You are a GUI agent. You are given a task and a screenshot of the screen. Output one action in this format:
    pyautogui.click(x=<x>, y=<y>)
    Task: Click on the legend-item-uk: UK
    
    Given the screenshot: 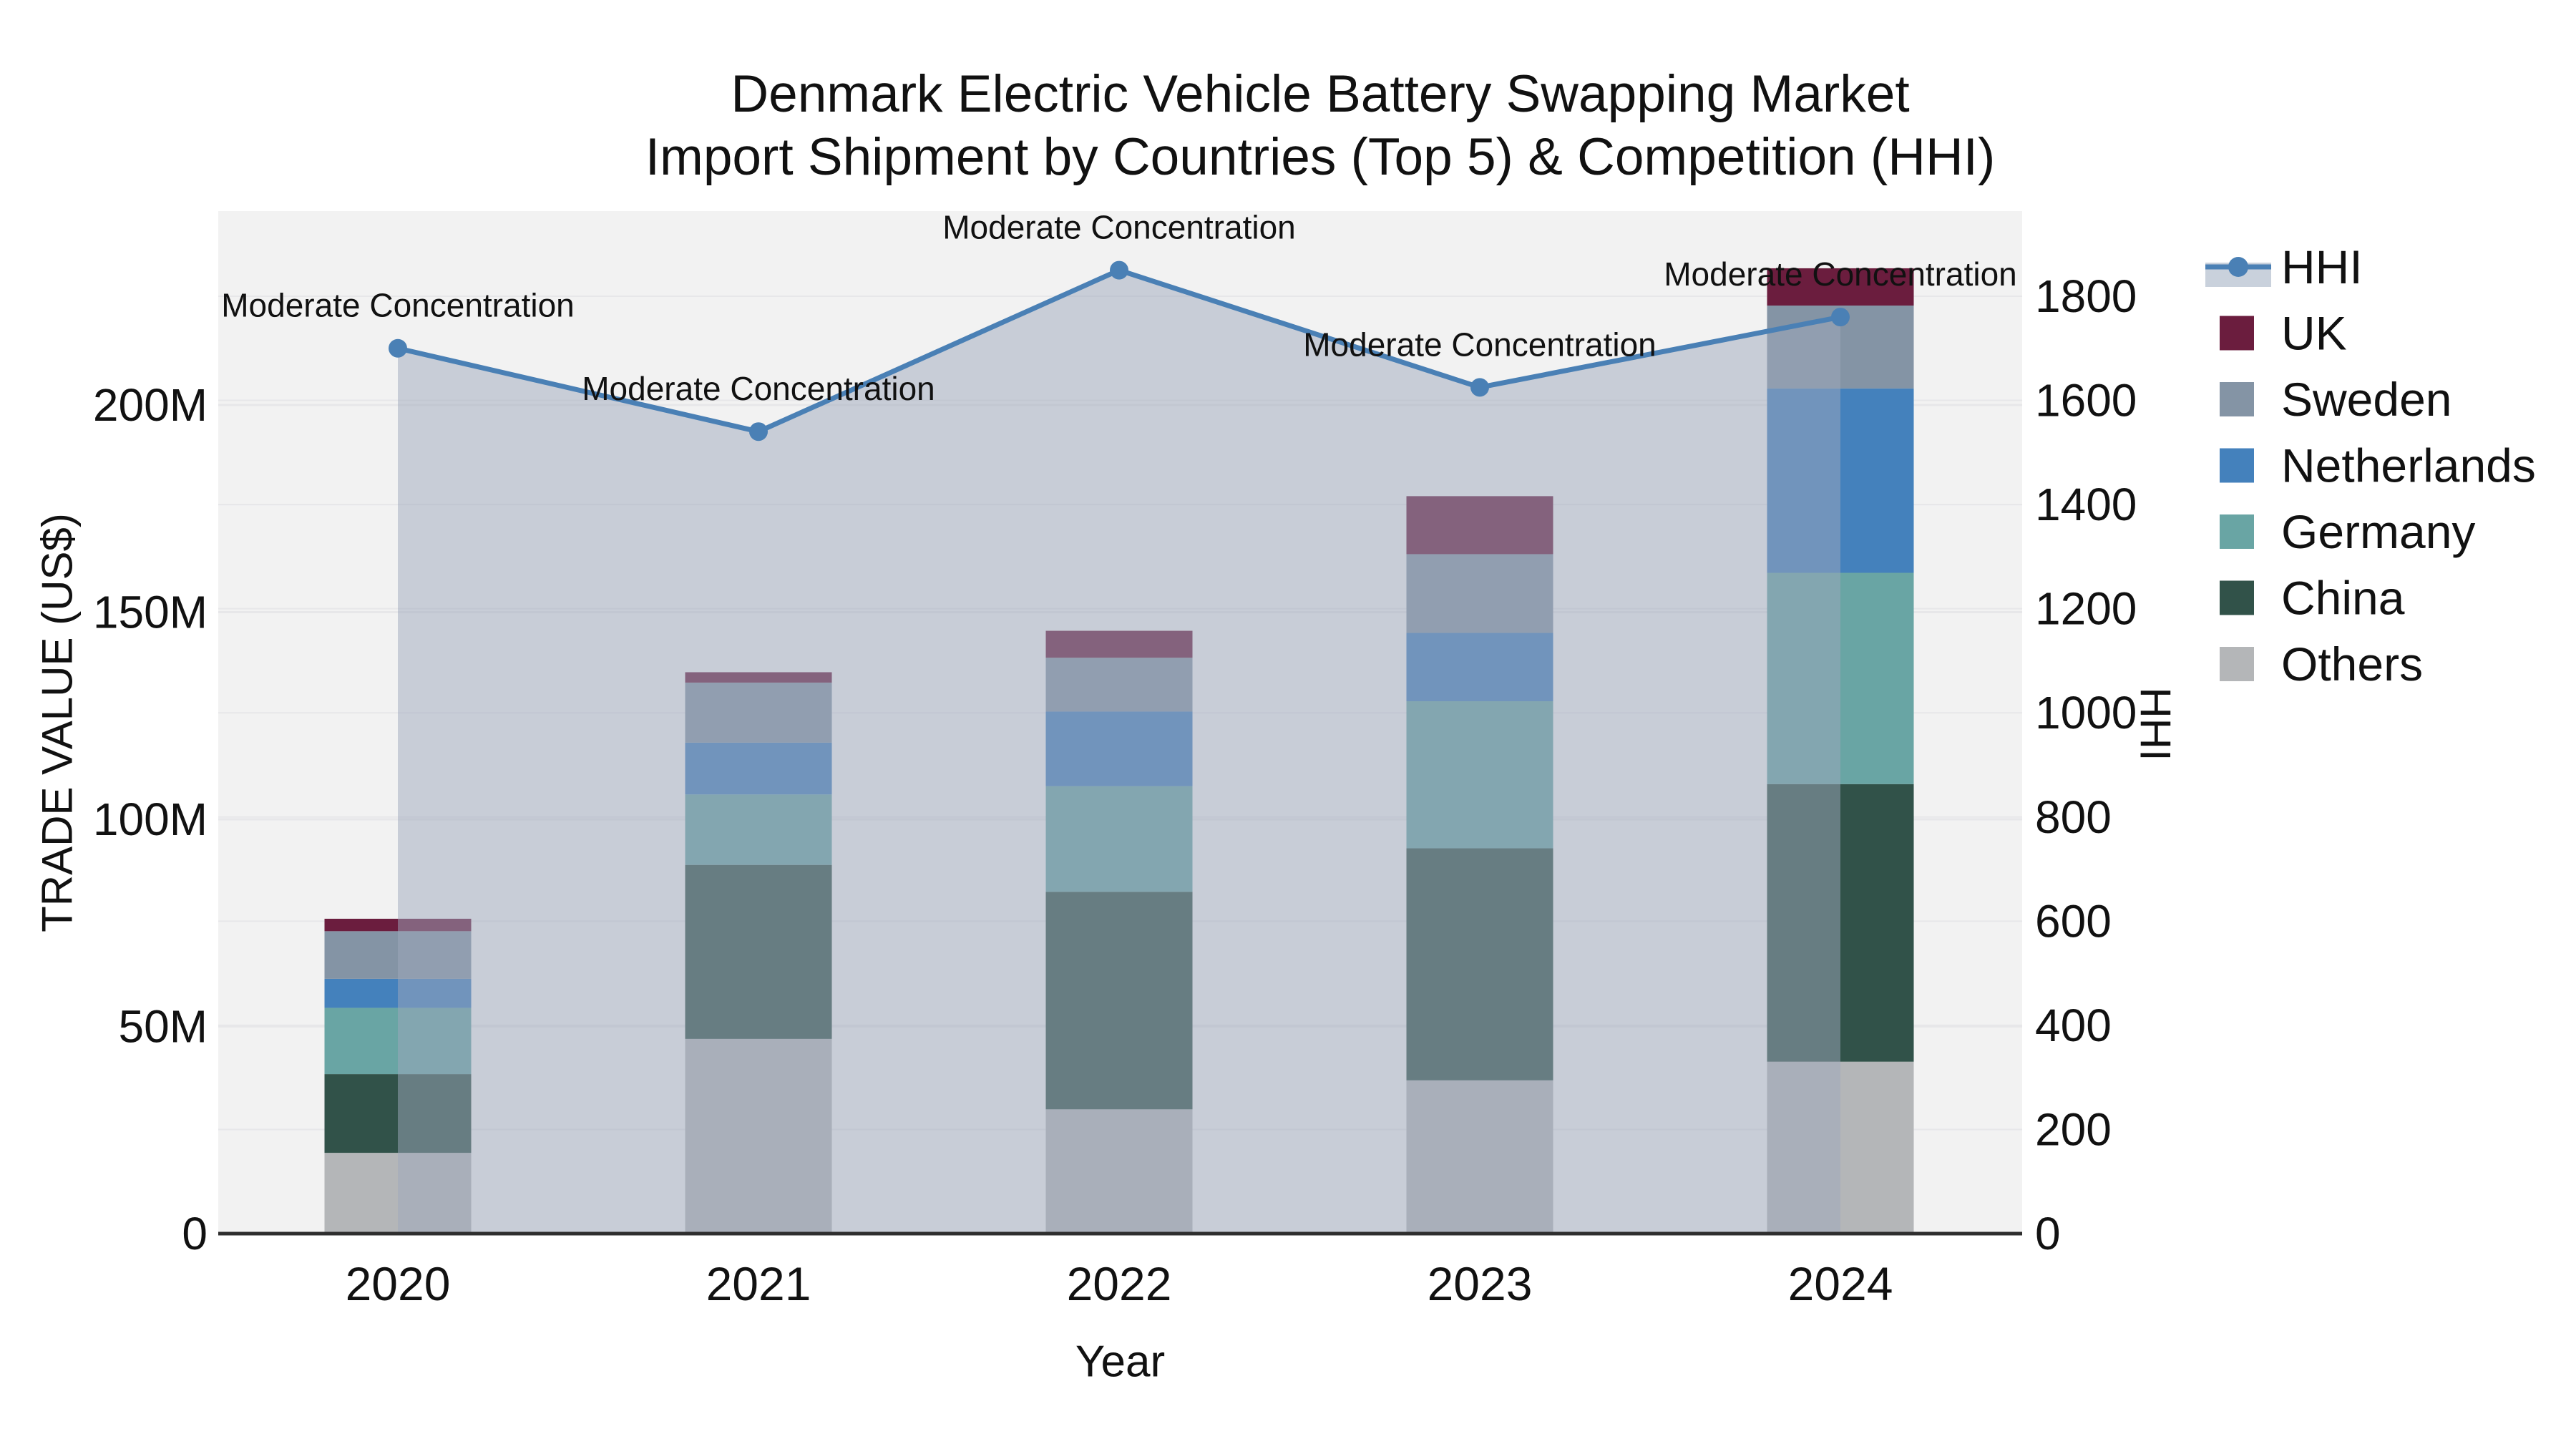 What is the action you would take?
    pyautogui.click(x=2283, y=333)
    